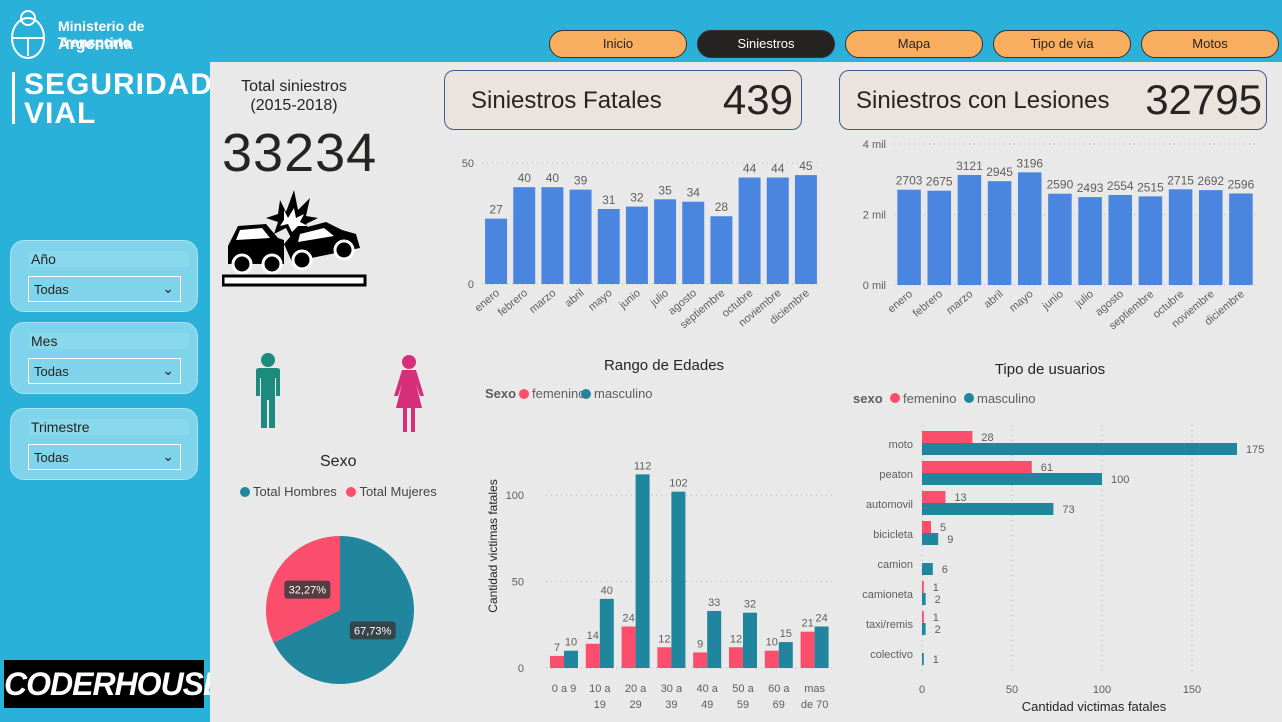  I want to click on data-label: 31, so click(609, 200).